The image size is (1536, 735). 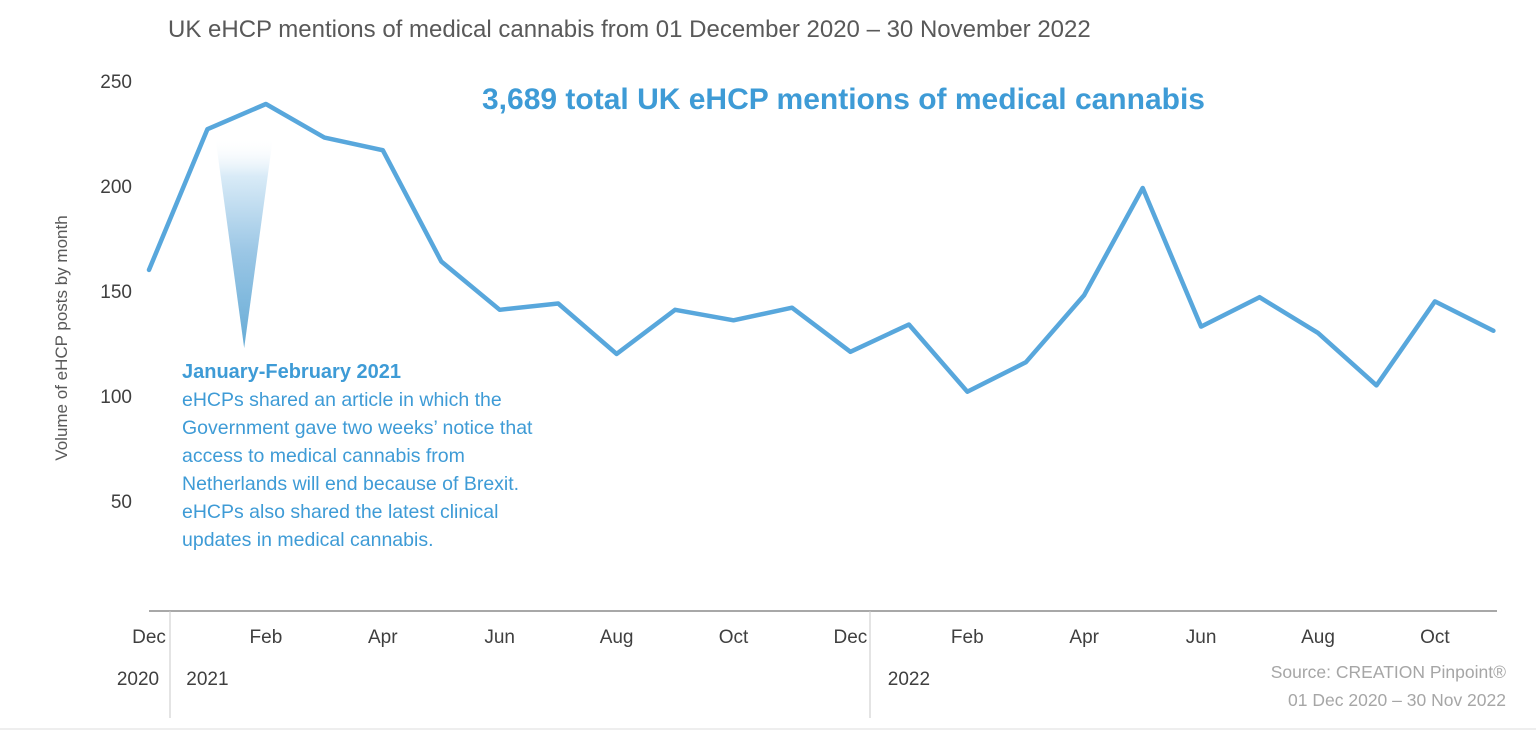 What do you see at coordinates (116, 187) in the screenshot?
I see `y-tick-label: 200` at bounding box center [116, 187].